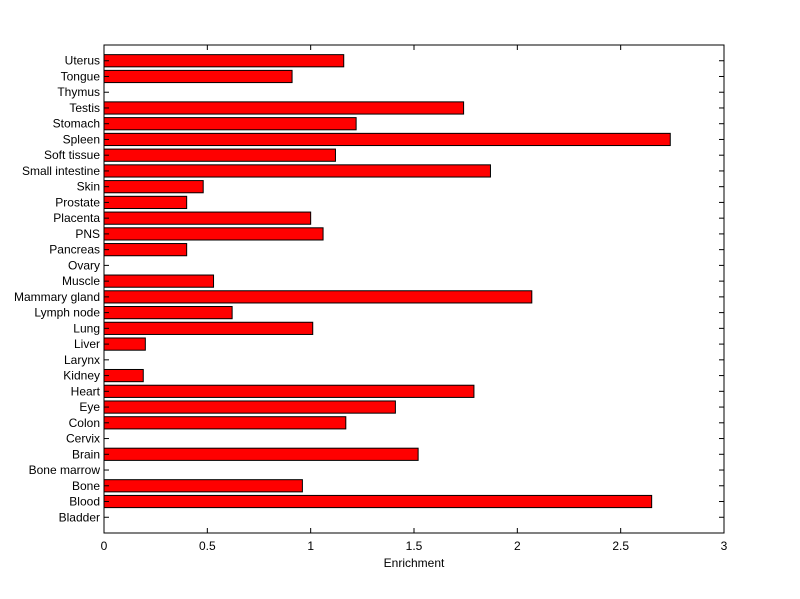  I want to click on bar-liver, so click(124, 344).